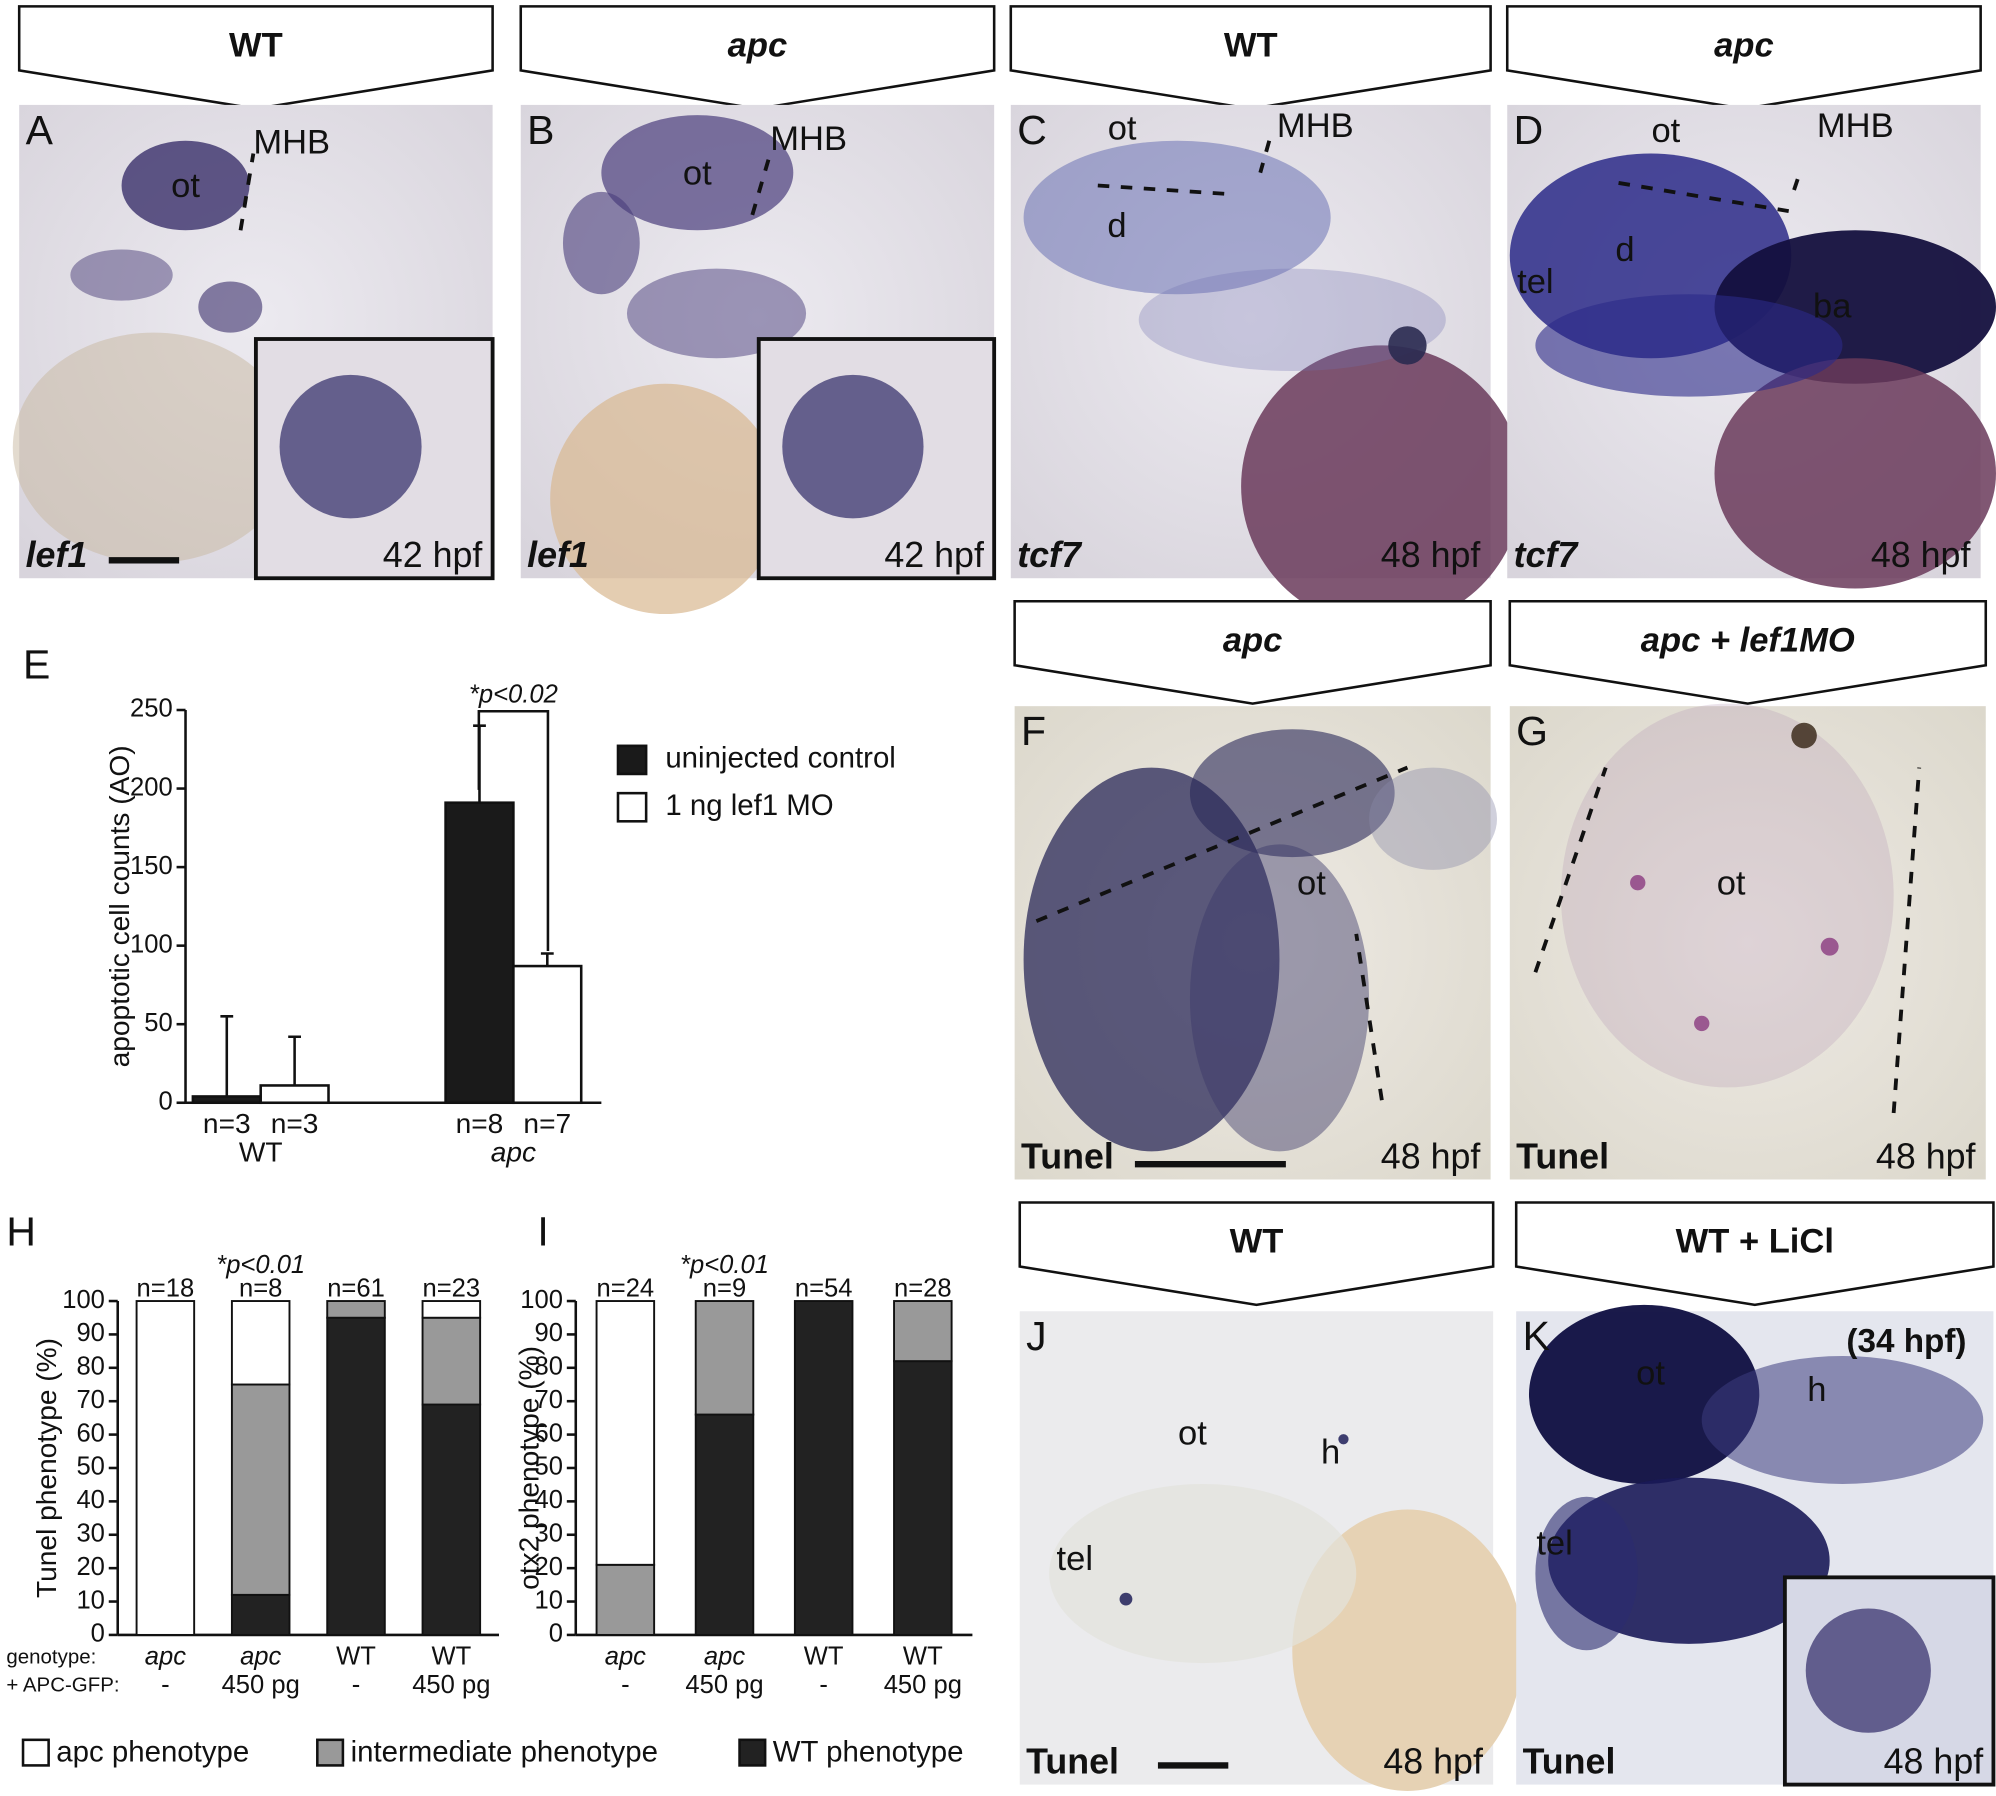 Image resolution: width=1996 pixels, height=1796 pixels. Describe the element at coordinates (549, 1567) in the screenshot. I see `y-tick-label: 20` at that location.